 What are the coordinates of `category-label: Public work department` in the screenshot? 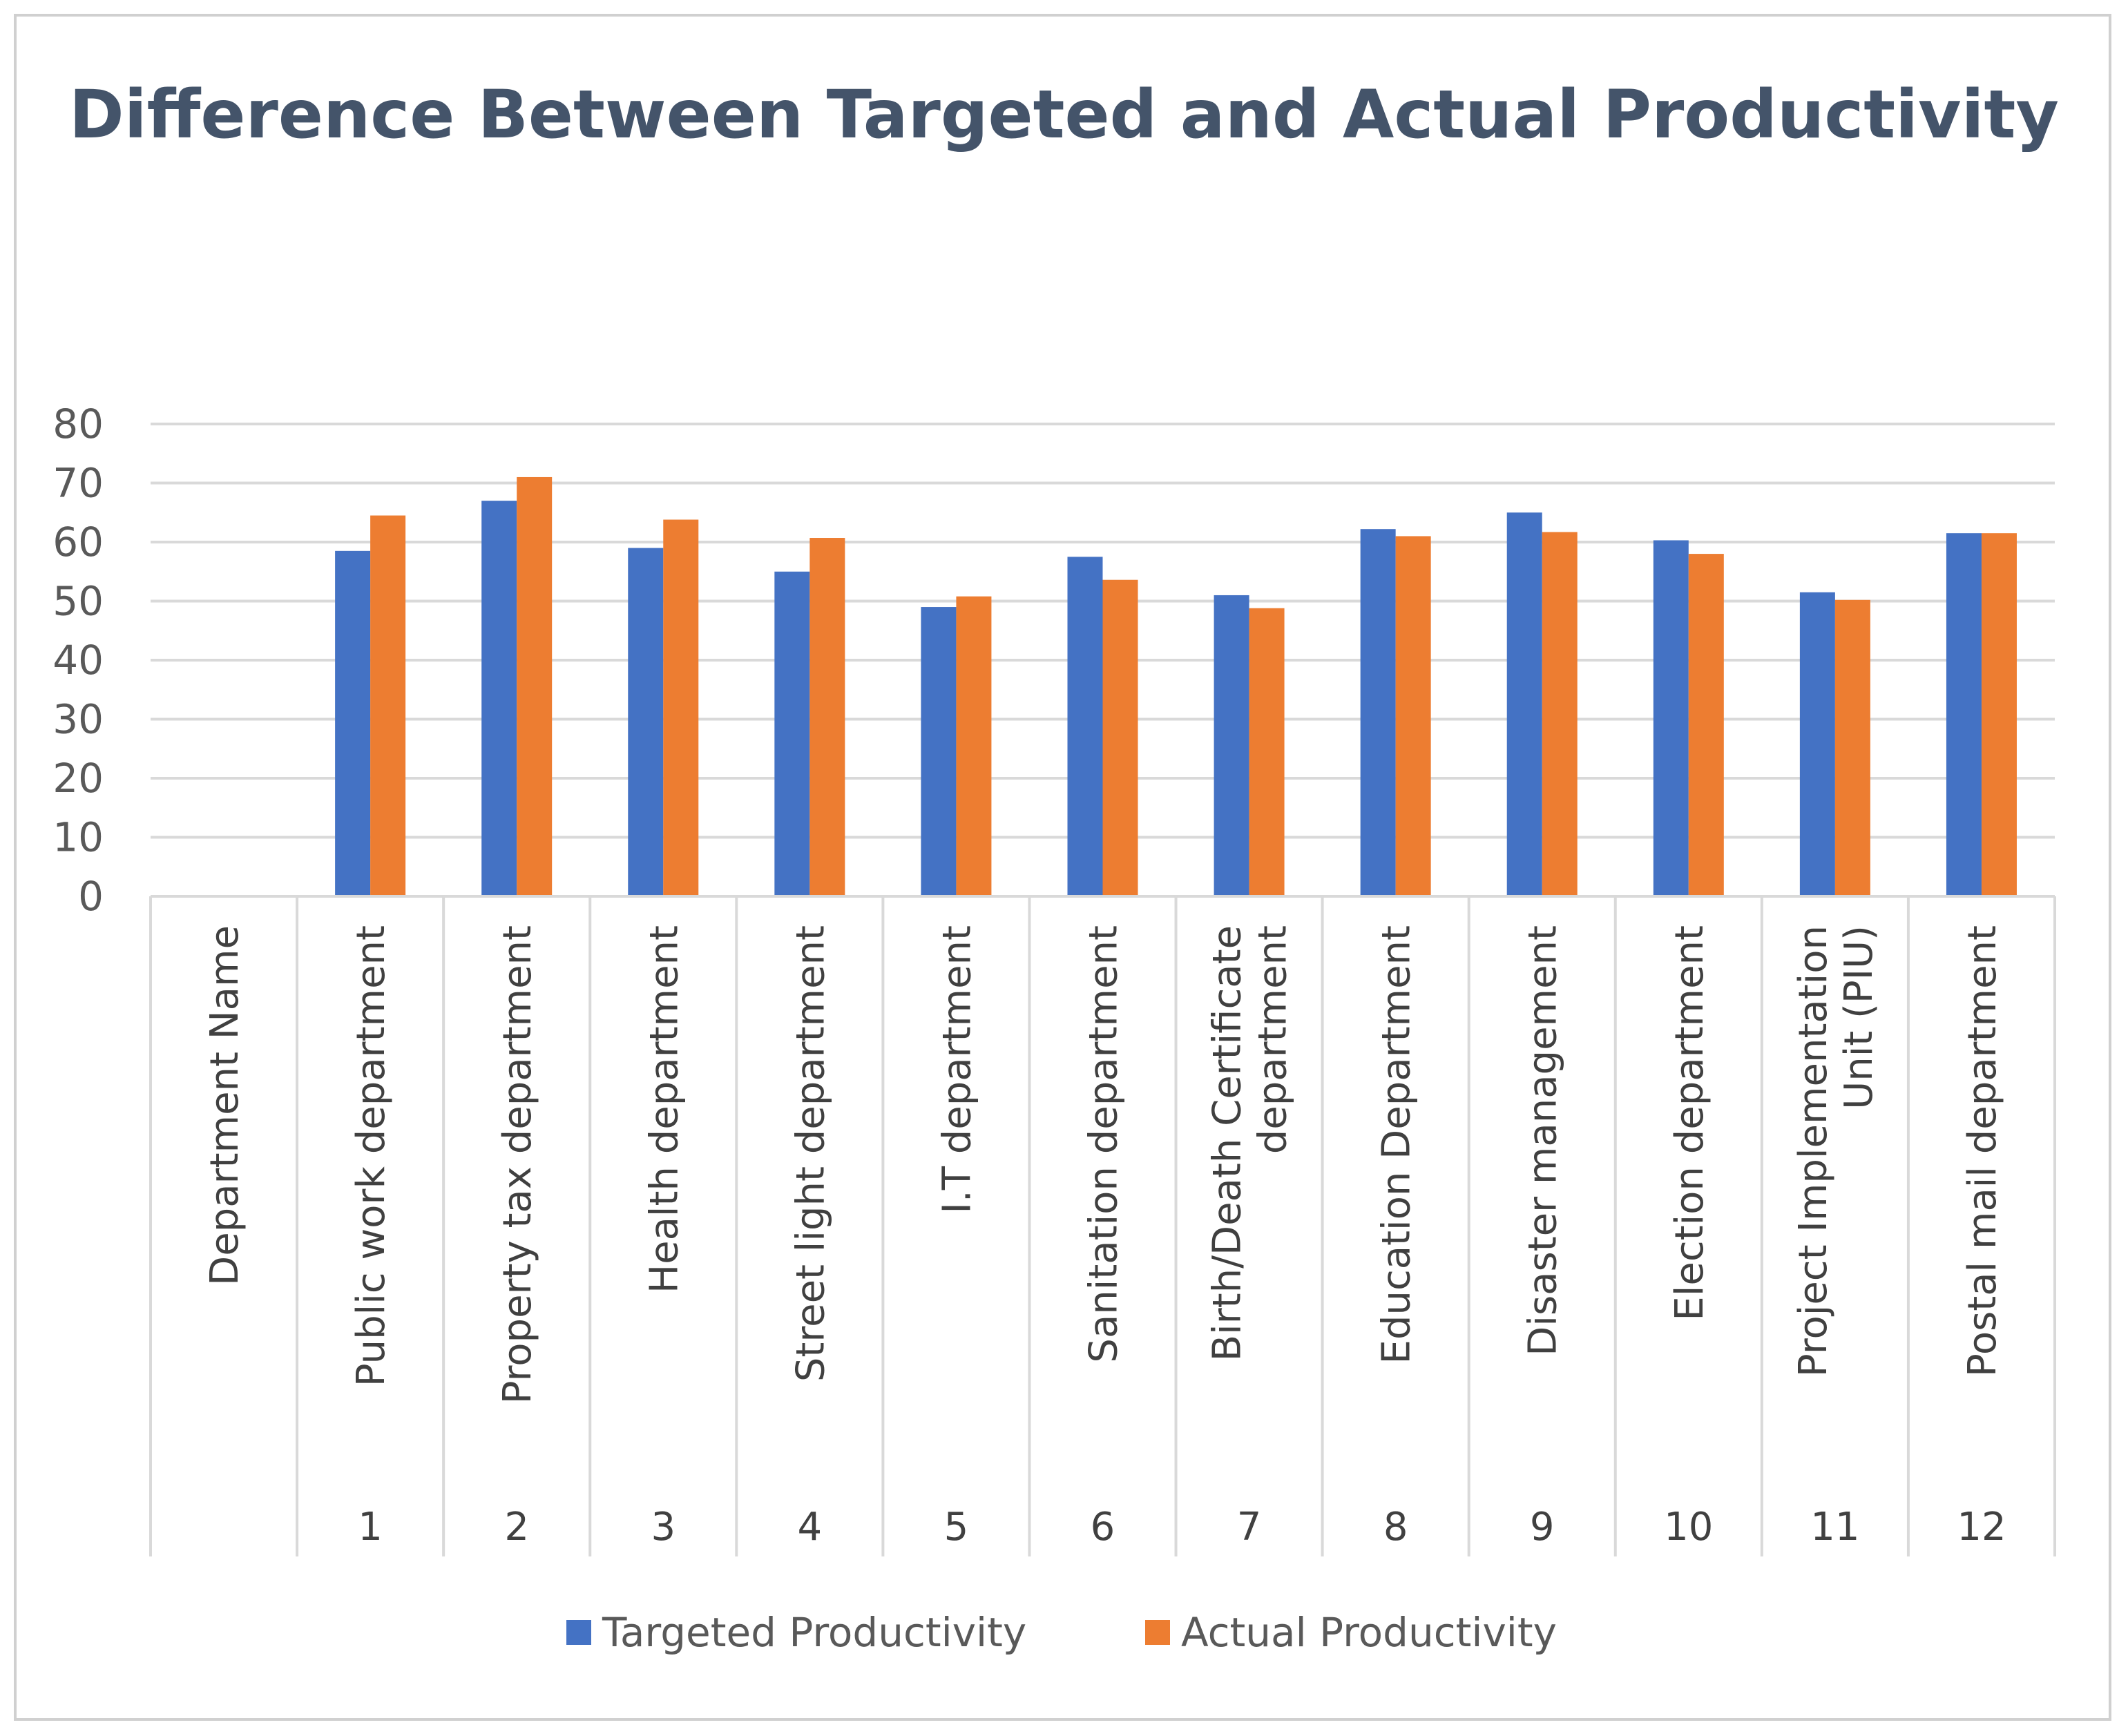 It's located at (372, 1156).